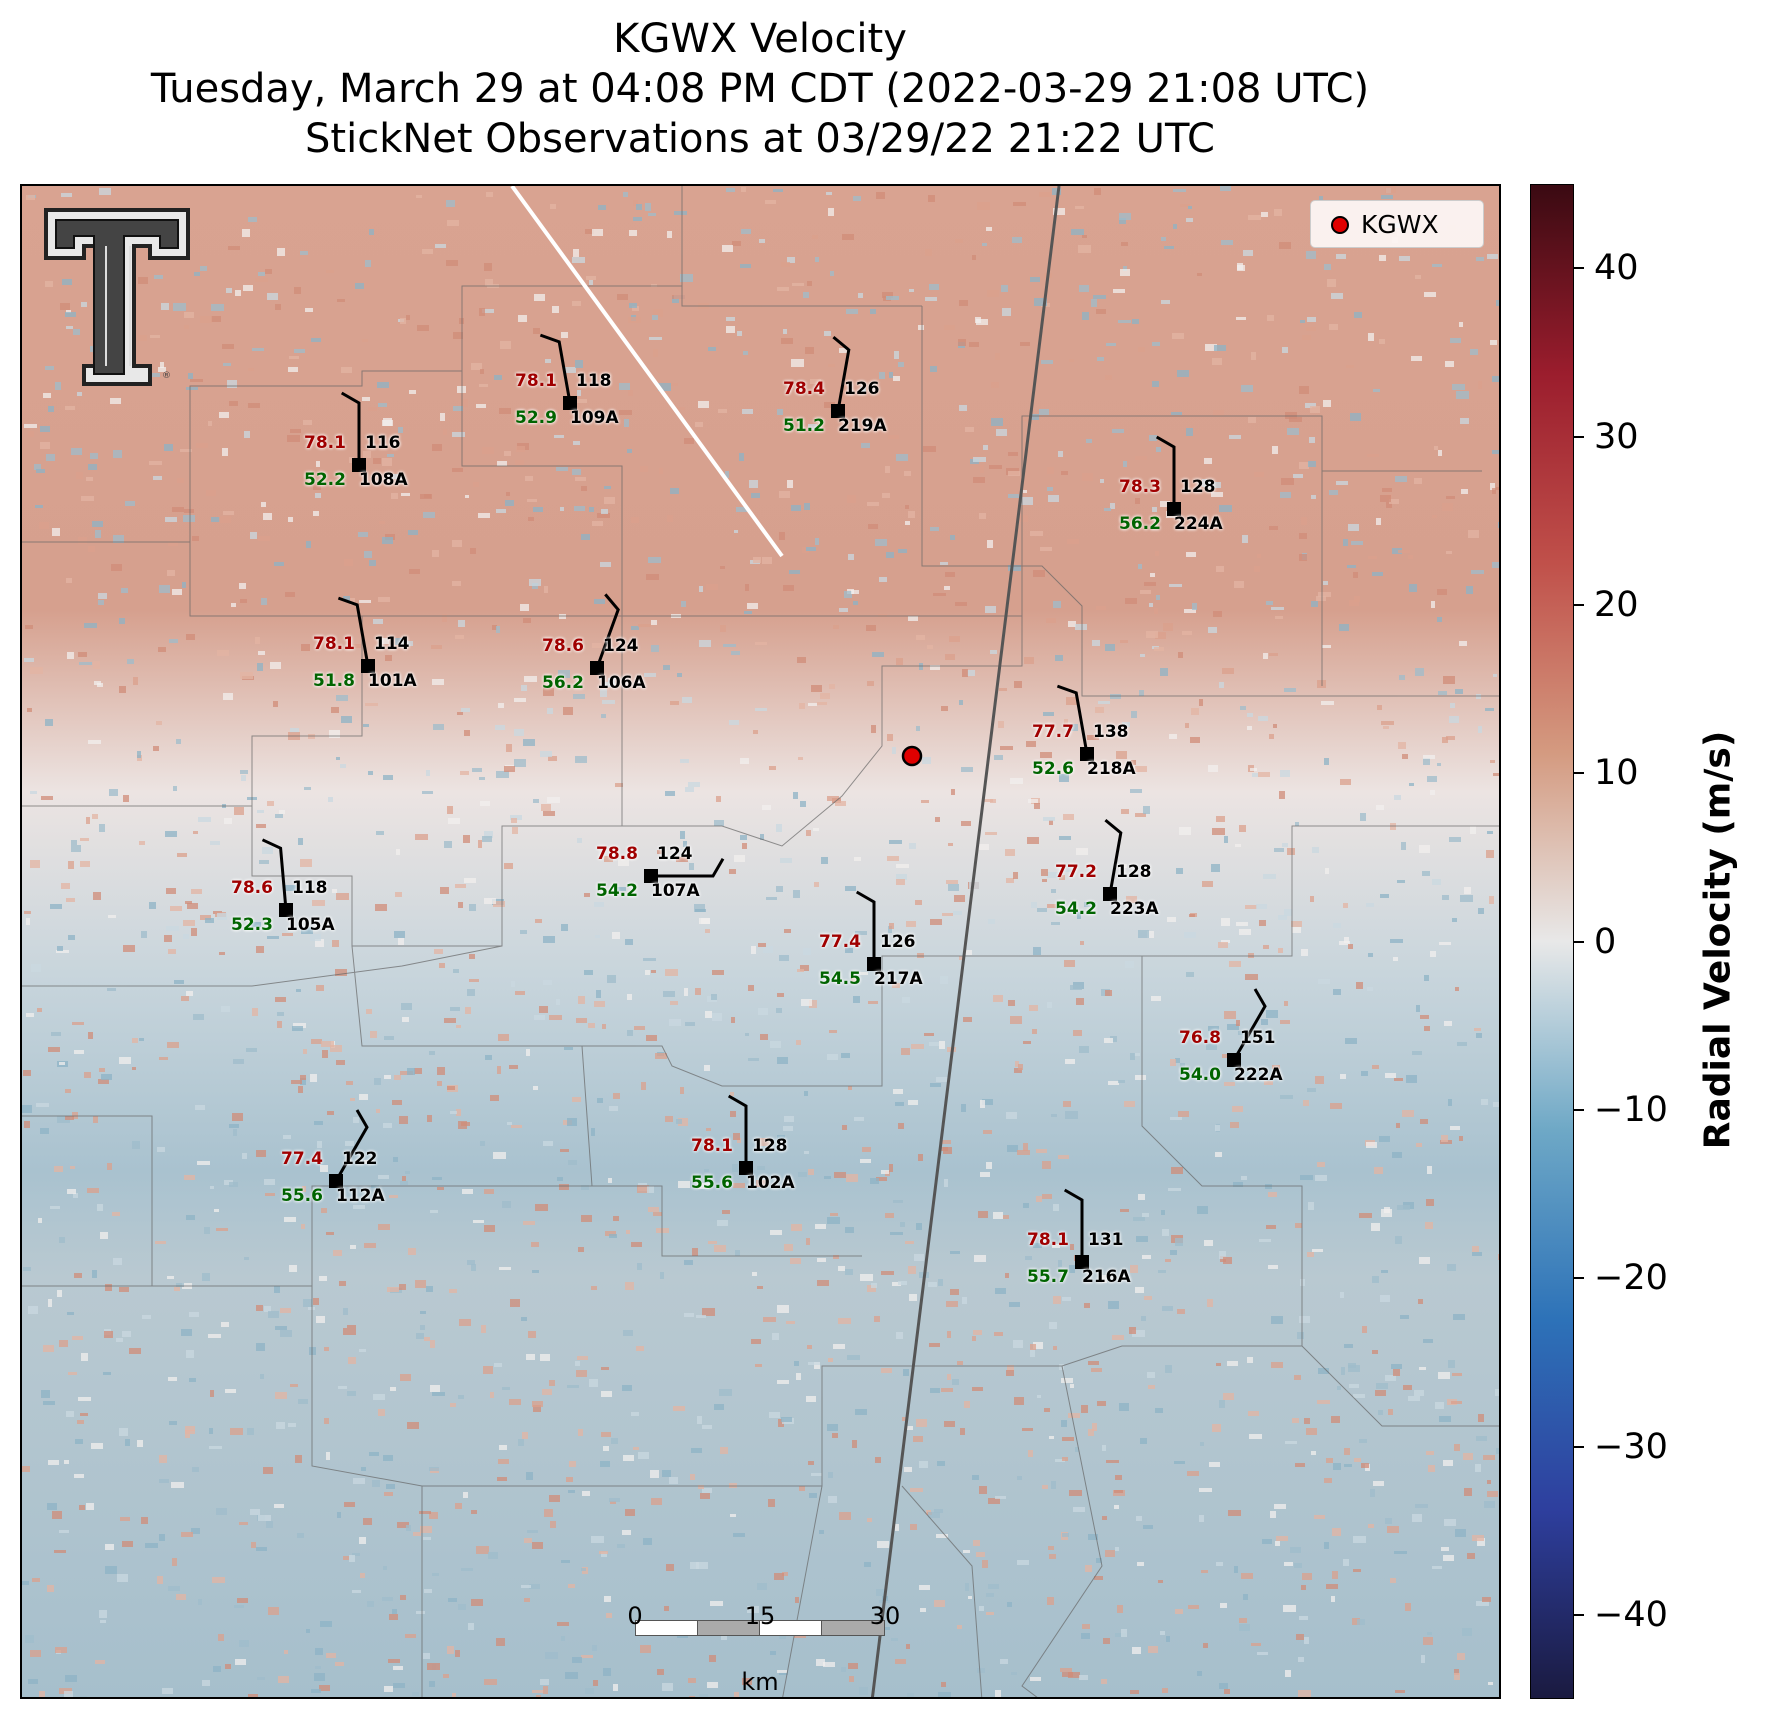 The height and width of the screenshot is (1716, 1773). What do you see at coordinates (675, 891) in the screenshot?
I see `station-id-107A: 107A` at bounding box center [675, 891].